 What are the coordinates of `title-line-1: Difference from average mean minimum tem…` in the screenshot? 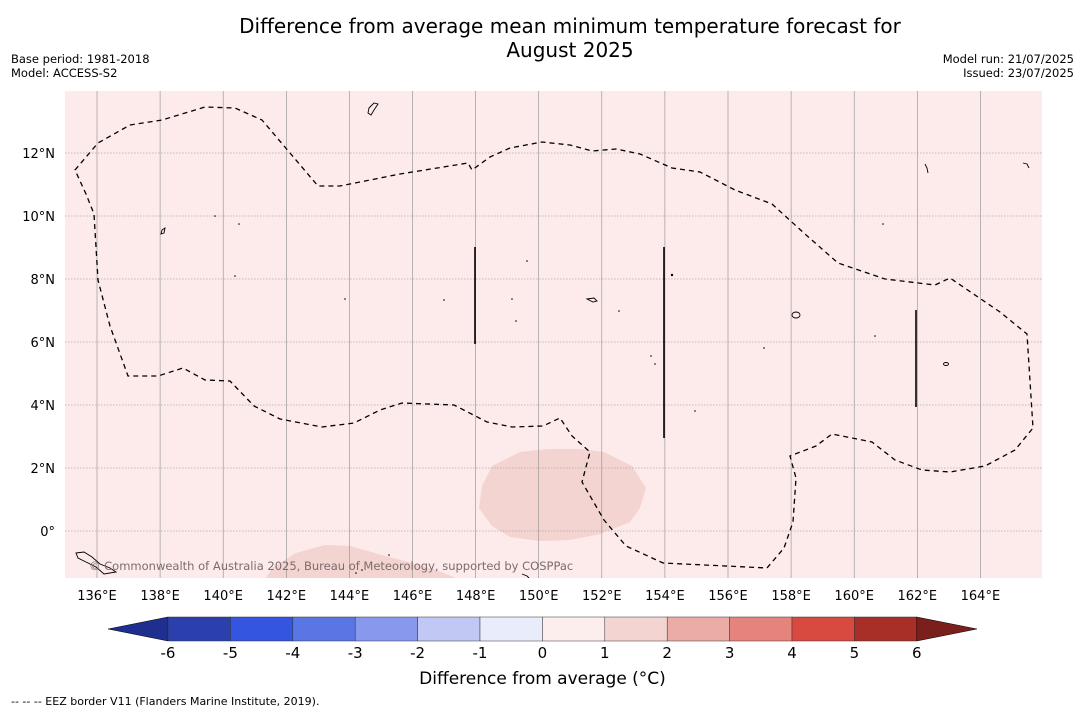 It's located at (570, 26).